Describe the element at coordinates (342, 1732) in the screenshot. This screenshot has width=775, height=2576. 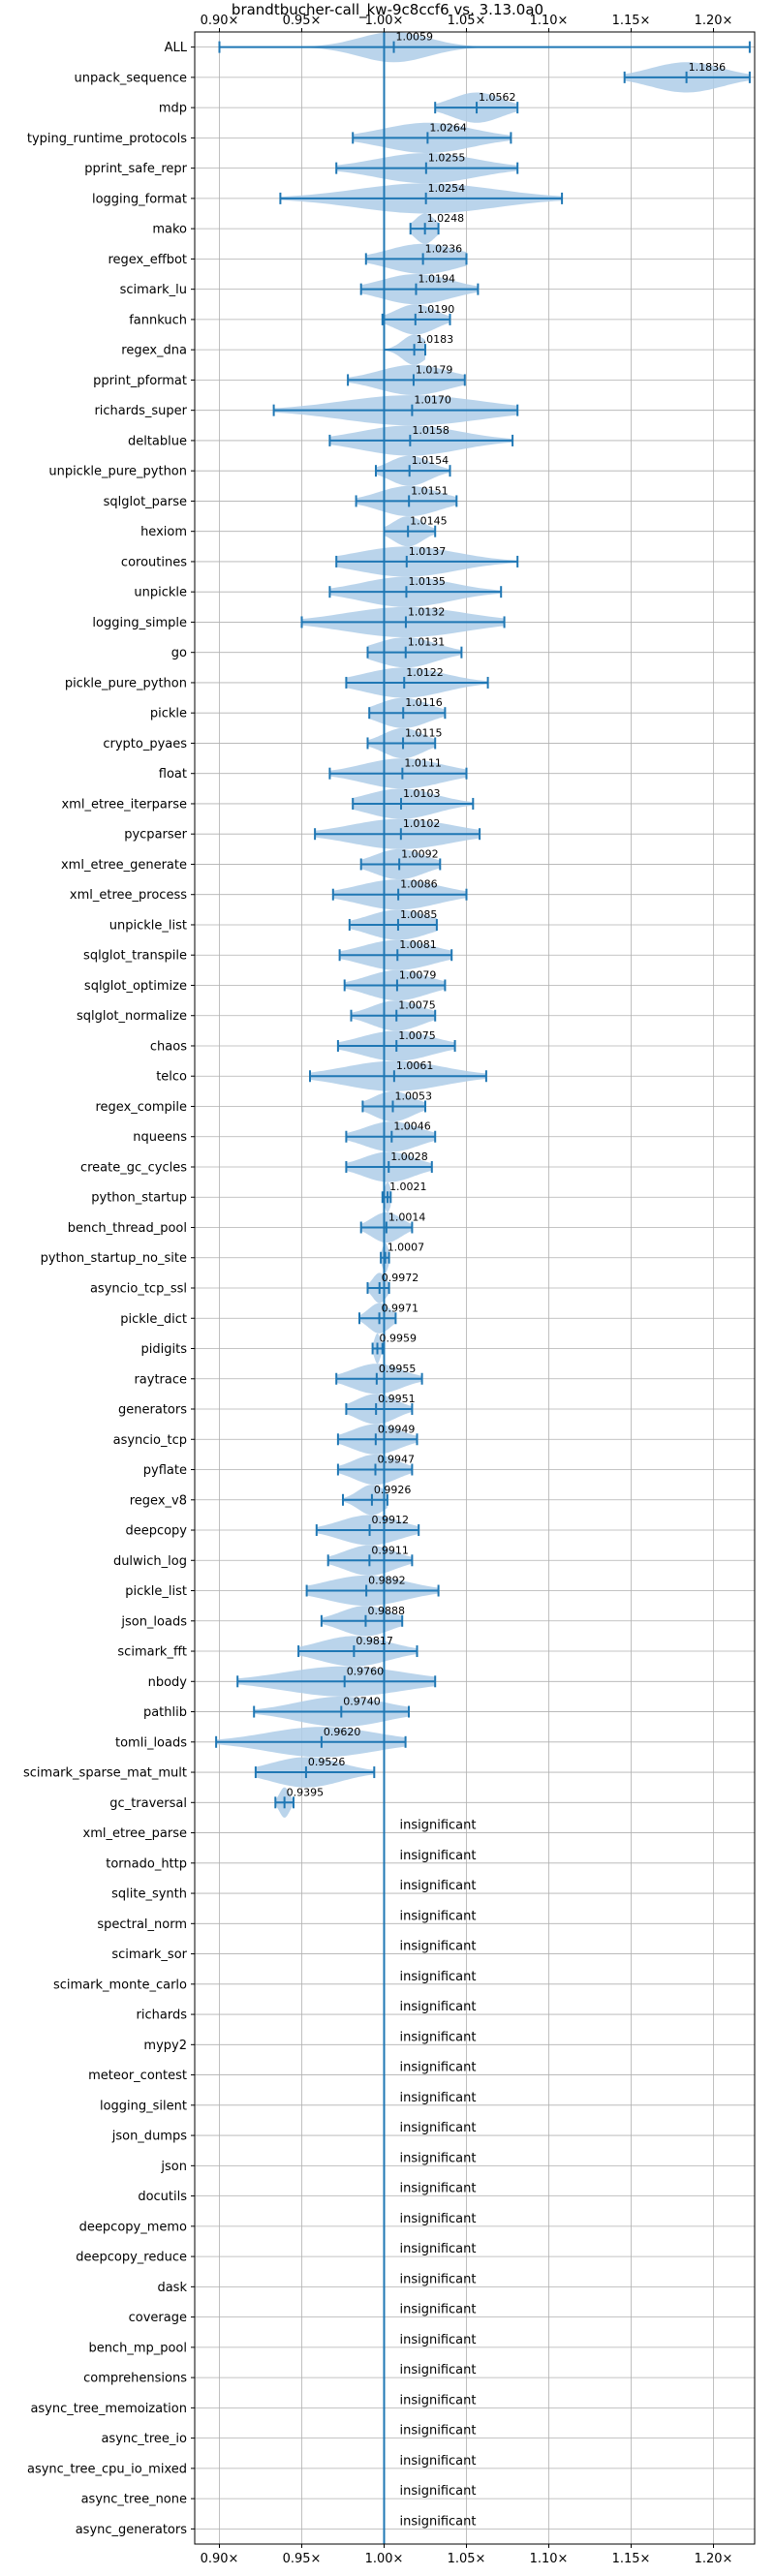
I see `value-label: 0.9620` at that location.